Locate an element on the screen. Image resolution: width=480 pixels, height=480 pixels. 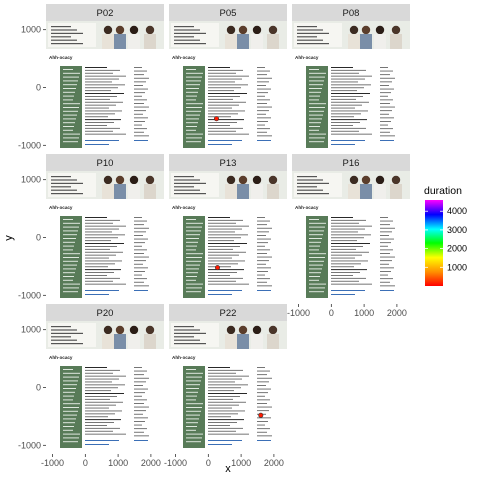
facet-strip-label: P08 is located at coordinates (351, 13).